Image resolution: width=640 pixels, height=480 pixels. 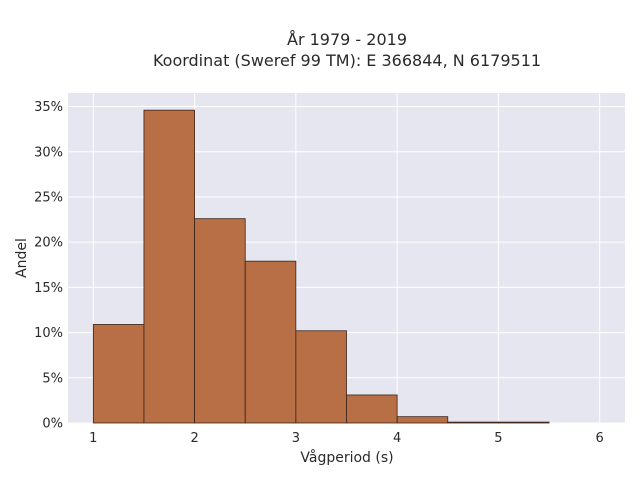 I want to click on x-tick-label: 1, so click(x=93, y=438).